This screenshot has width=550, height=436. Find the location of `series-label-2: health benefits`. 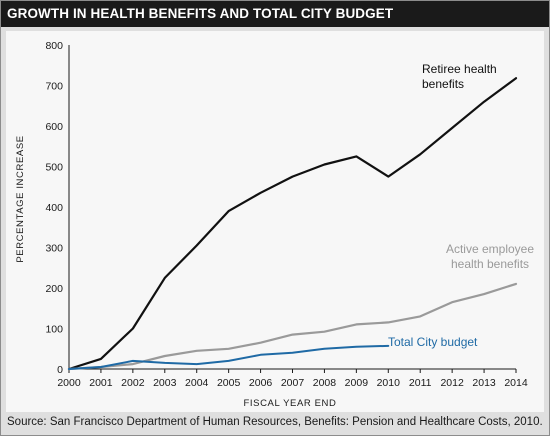

series-label-2: health benefits is located at coordinates (490, 264).